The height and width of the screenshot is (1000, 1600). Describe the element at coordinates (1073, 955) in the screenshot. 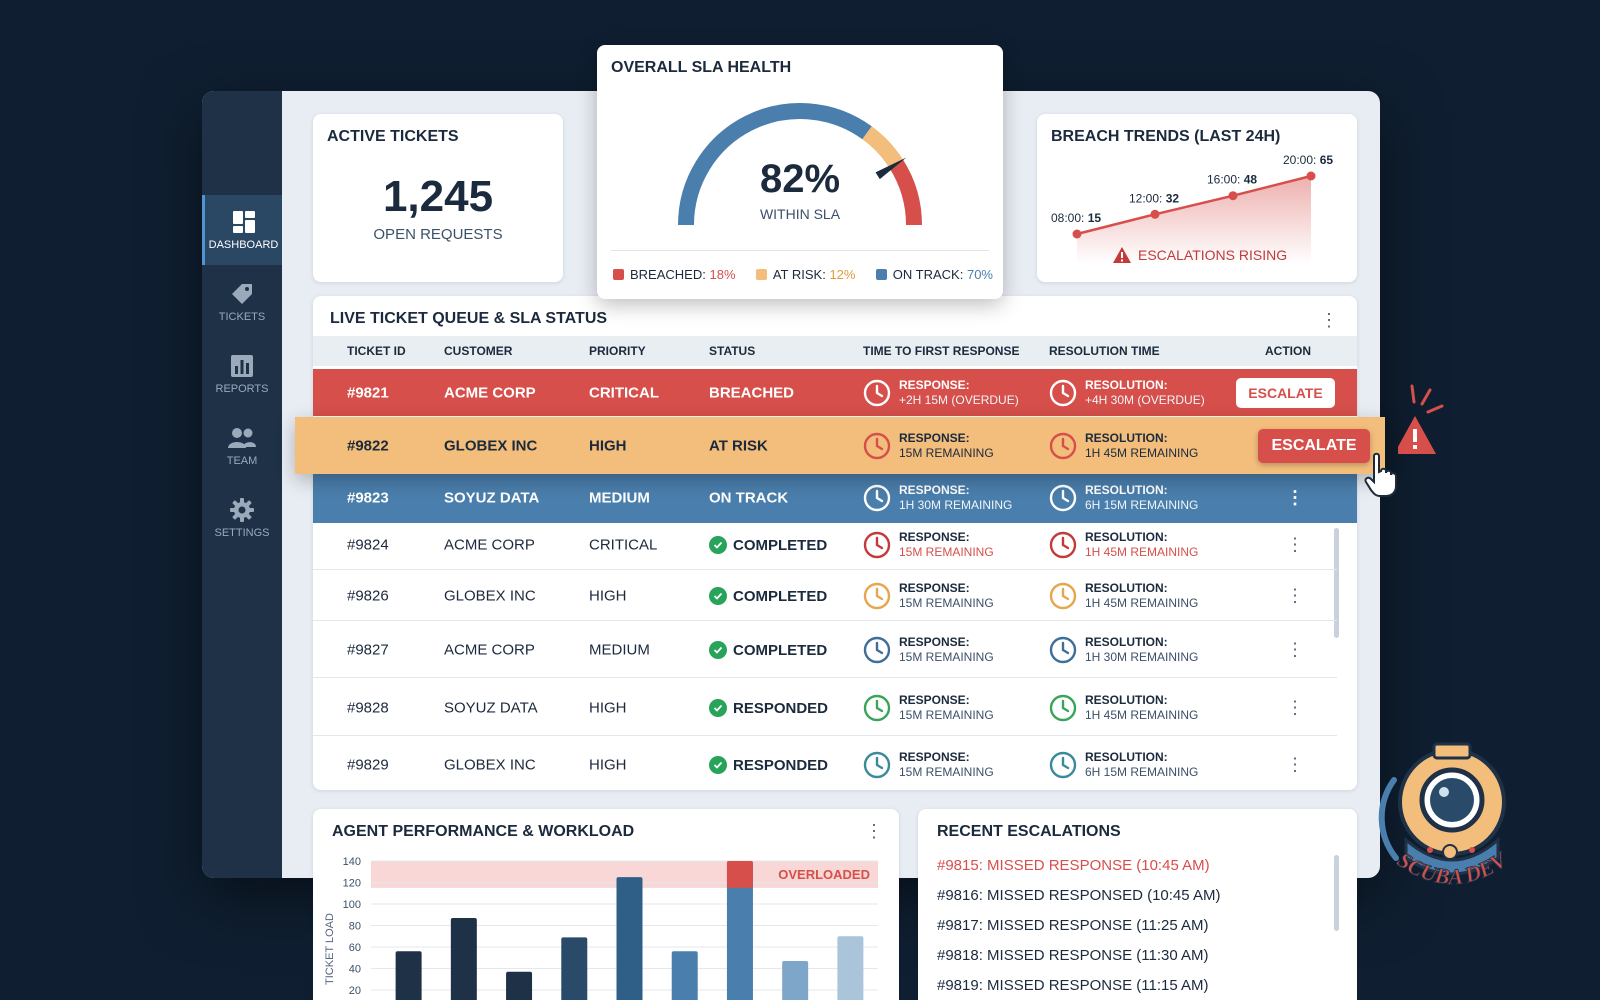

I see `escalation-item: #9818: MISSED RESPONSE (11:30 AM)` at that location.